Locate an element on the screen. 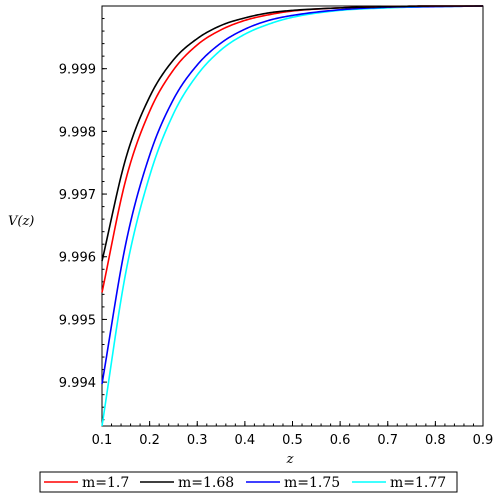 The image size is (500, 500). legend-item-m-1-77: m=1.77 is located at coordinates (399, 483).